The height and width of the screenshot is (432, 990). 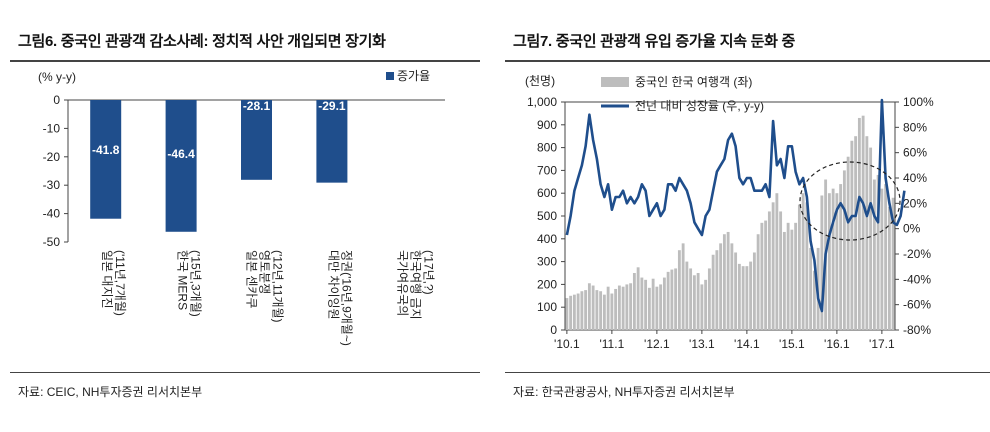 I want to click on right-x-tick-label: '16.1, so click(x=837, y=344).